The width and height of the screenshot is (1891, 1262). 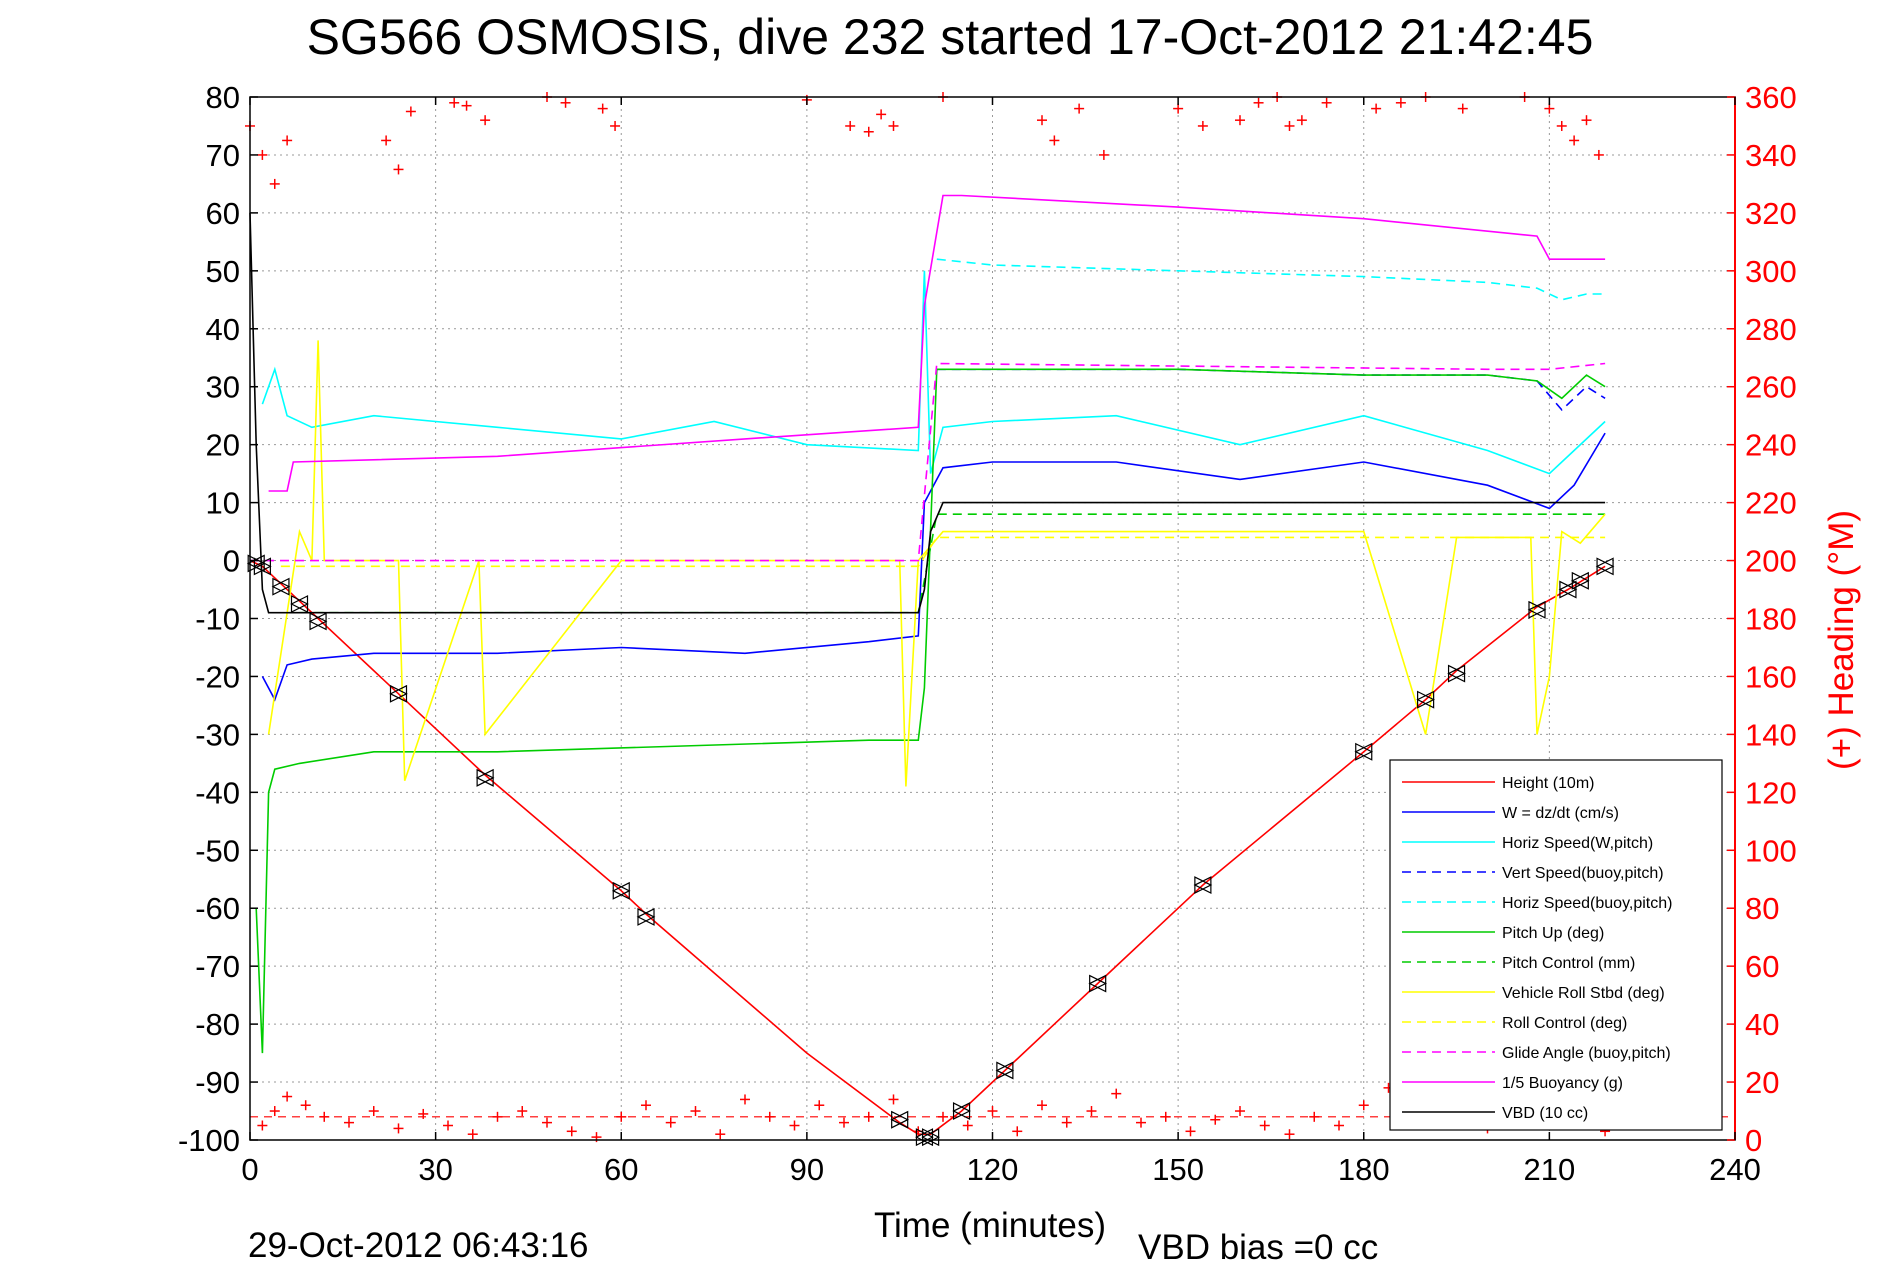 I want to click on series-line-vert-speed-buoy-pitch, so click(x=1271, y=390).